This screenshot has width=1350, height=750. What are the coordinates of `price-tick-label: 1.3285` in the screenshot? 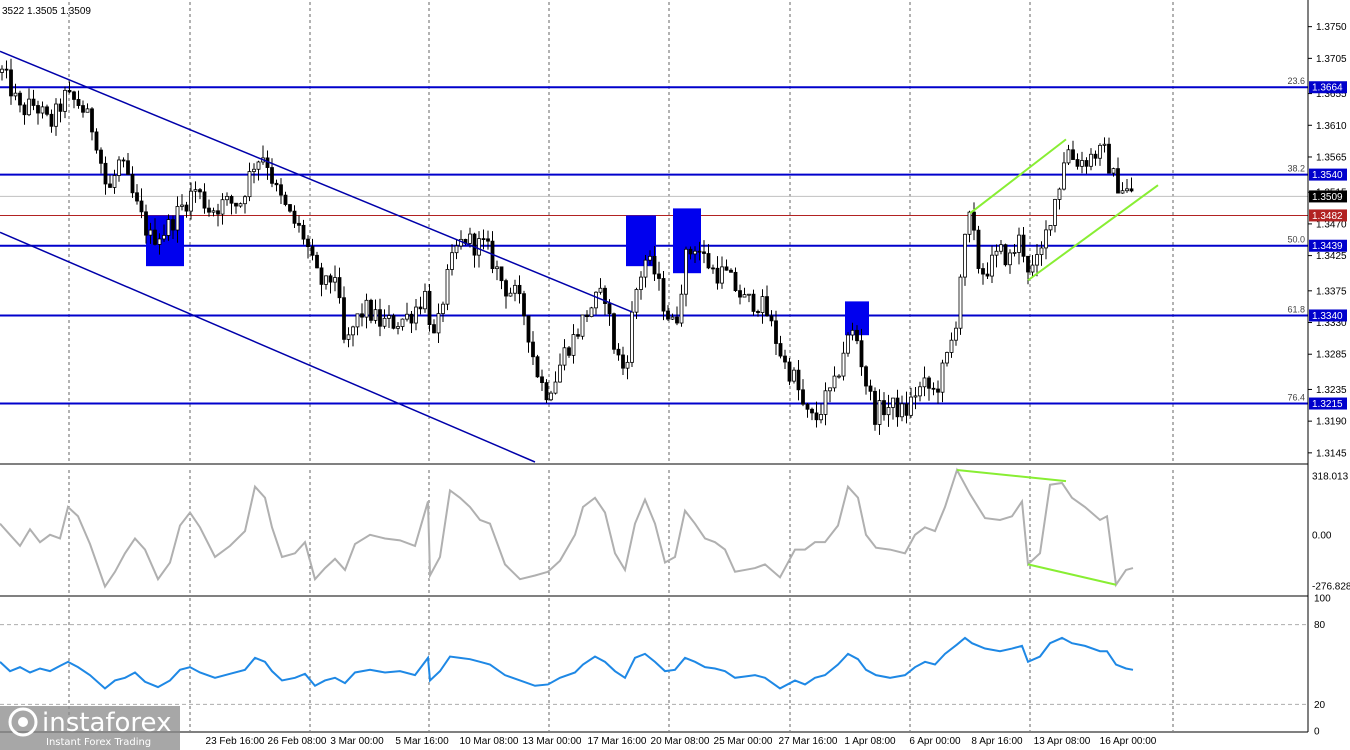 It's located at (1331, 355).